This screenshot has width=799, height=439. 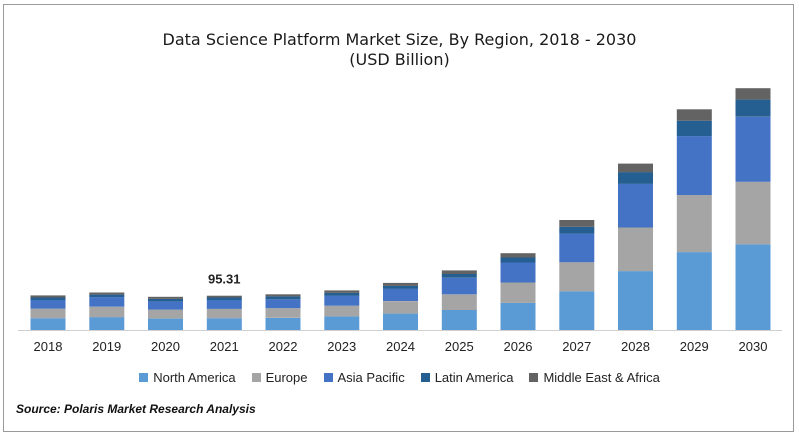 What do you see at coordinates (328, 377) in the screenshot?
I see `legend-swatch-asia-pacific` at bounding box center [328, 377].